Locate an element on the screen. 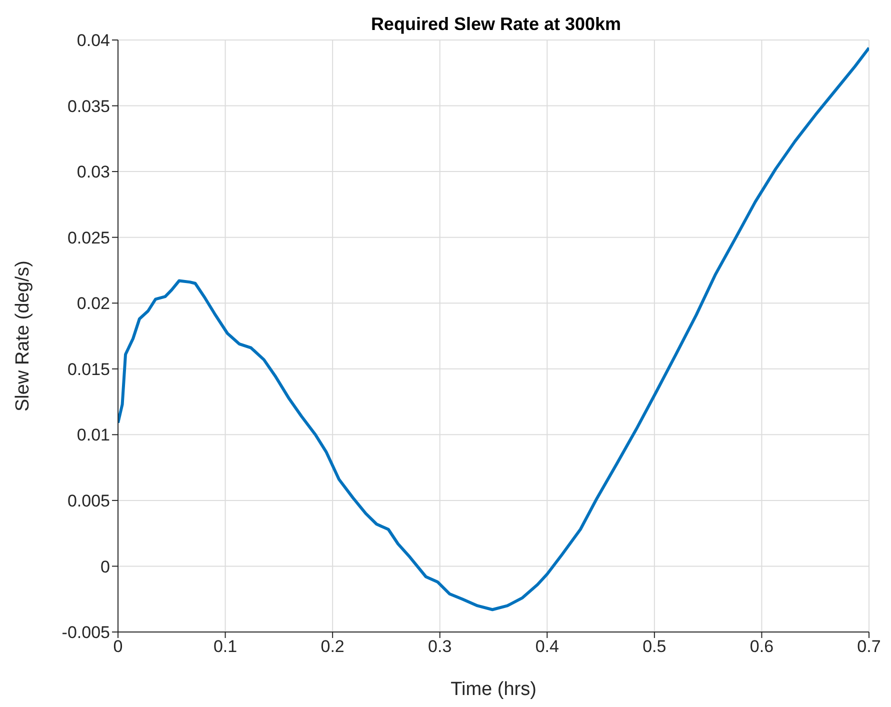  y-axis-title: Slew Rate (deg/s) is located at coordinates (23, 336).